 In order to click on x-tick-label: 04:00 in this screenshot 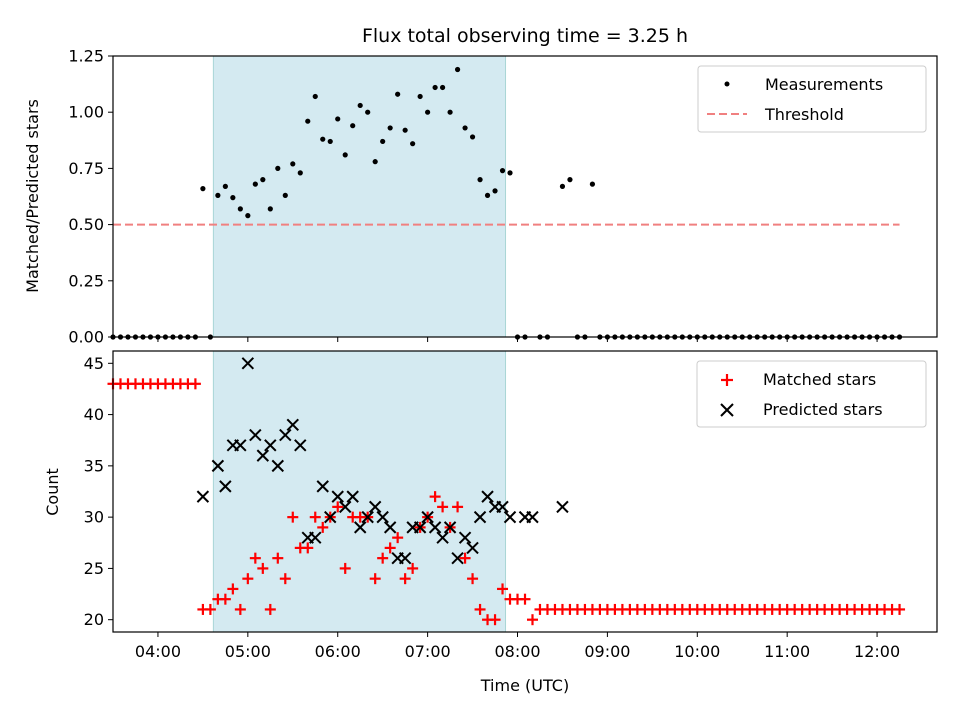, I will do `click(158, 651)`.